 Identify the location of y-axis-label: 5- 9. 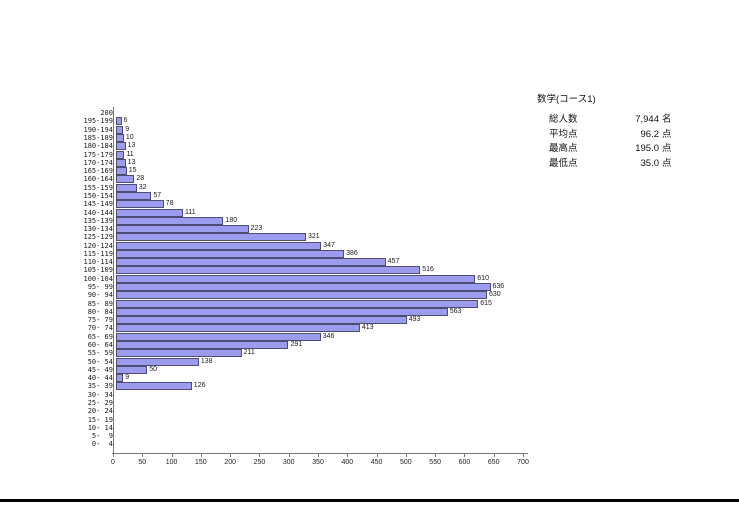
(102, 436).